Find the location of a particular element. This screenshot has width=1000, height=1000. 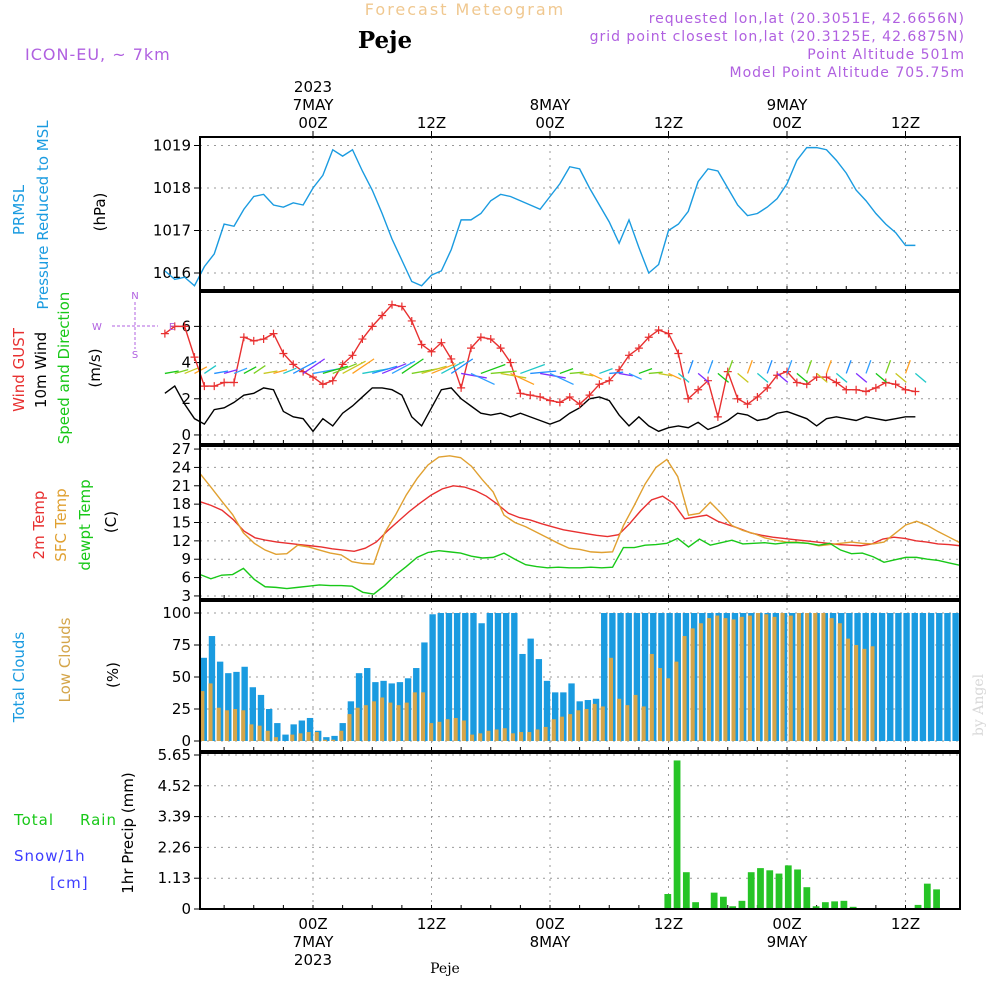

y-tick-label: 25 is located at coordinates (181, 709).